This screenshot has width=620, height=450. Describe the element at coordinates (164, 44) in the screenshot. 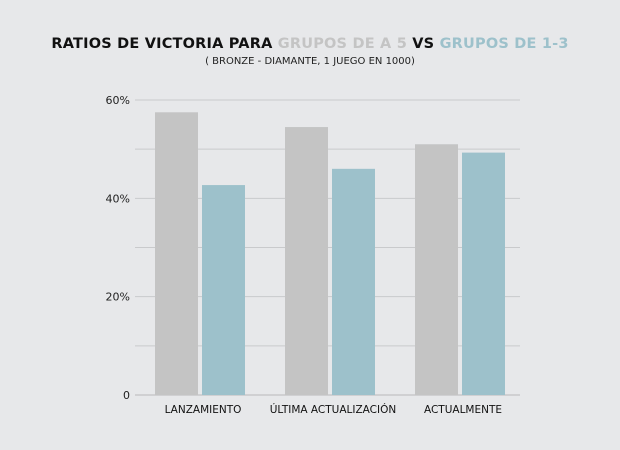

I see `title-part-1: RATIOS DE VICTORIA PARA` at that location.